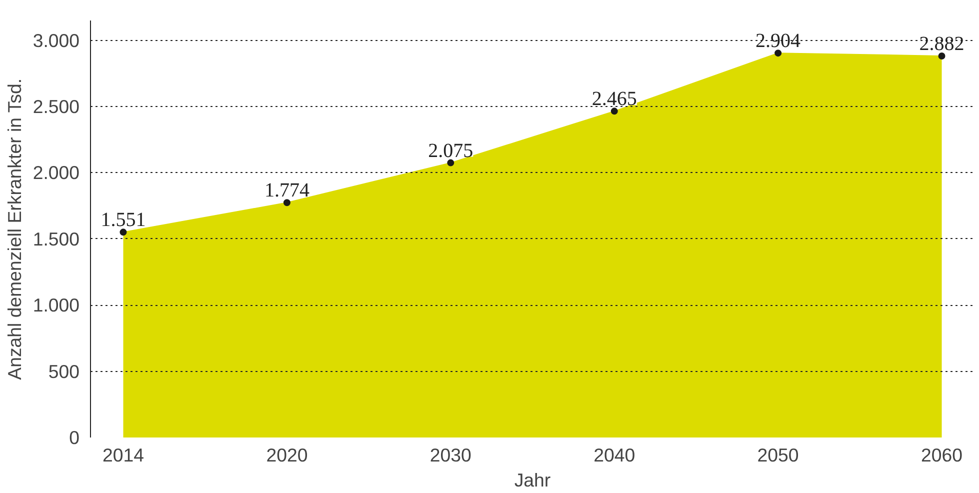 The height and width of the screenshot is (493, 979). What do you see at coordinates (14, 229) in the screenshot?
I see `y-axis-title: Anzahl demenziell Erkrankter in Tsd.` at bounding box center [14, 229].